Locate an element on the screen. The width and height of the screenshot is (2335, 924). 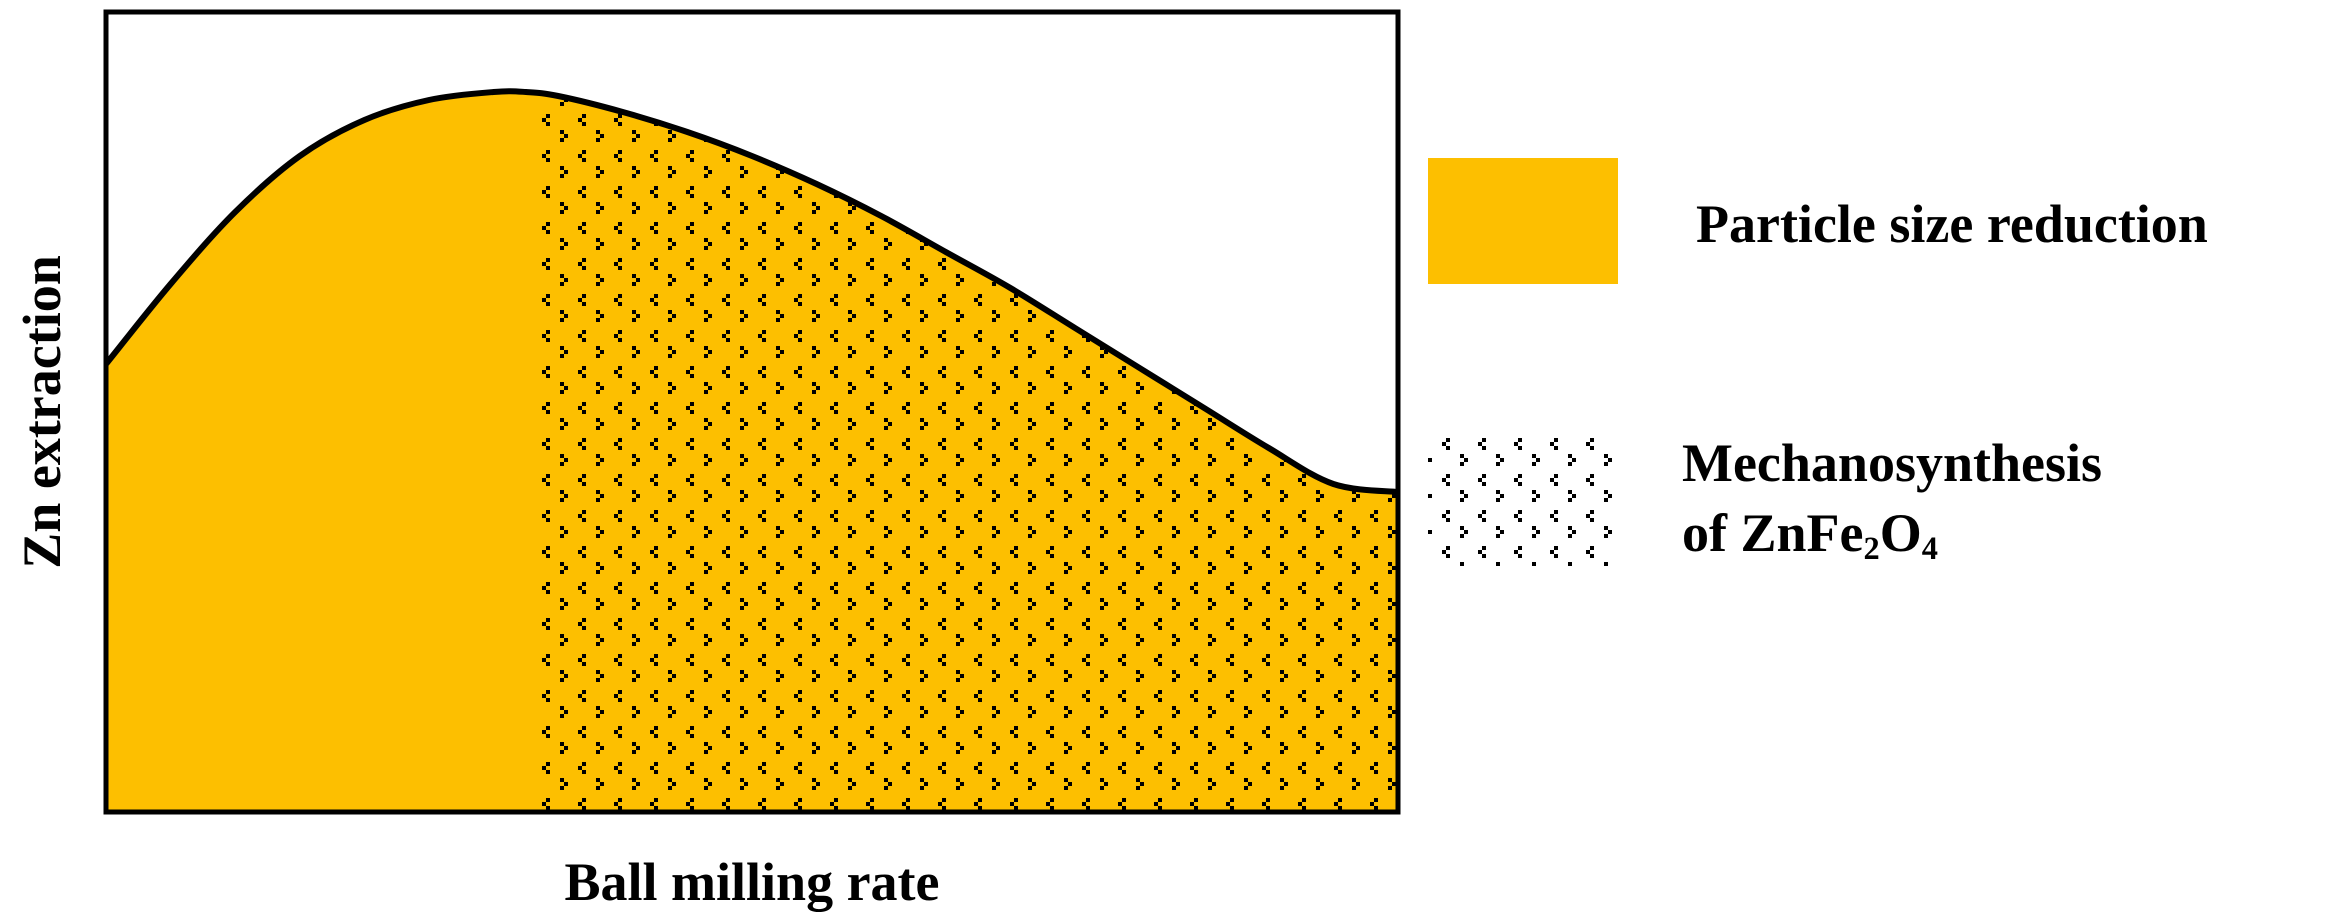
legend-label-line-2: of ZnFe2O4 is located at coordinates (1810, 535).